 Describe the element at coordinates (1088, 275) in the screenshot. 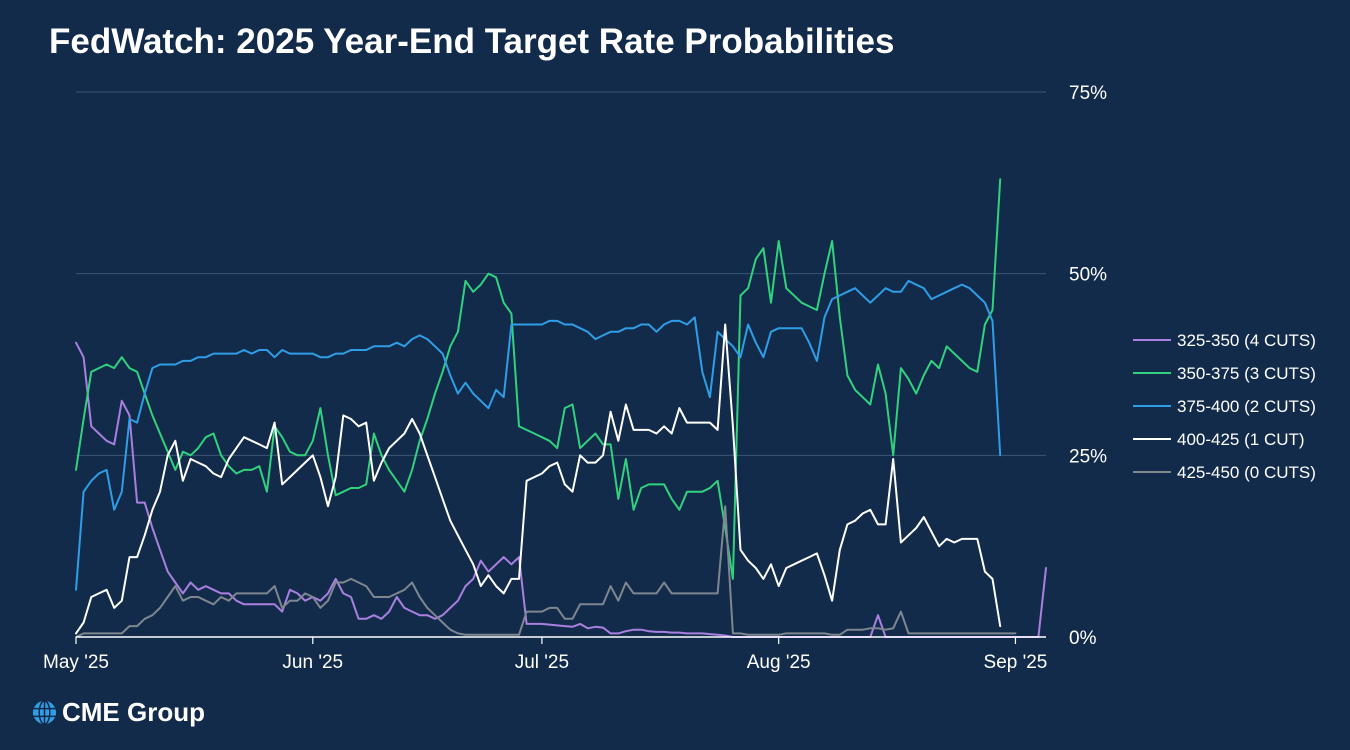

I see `y-tick-label: 50%` at that location.